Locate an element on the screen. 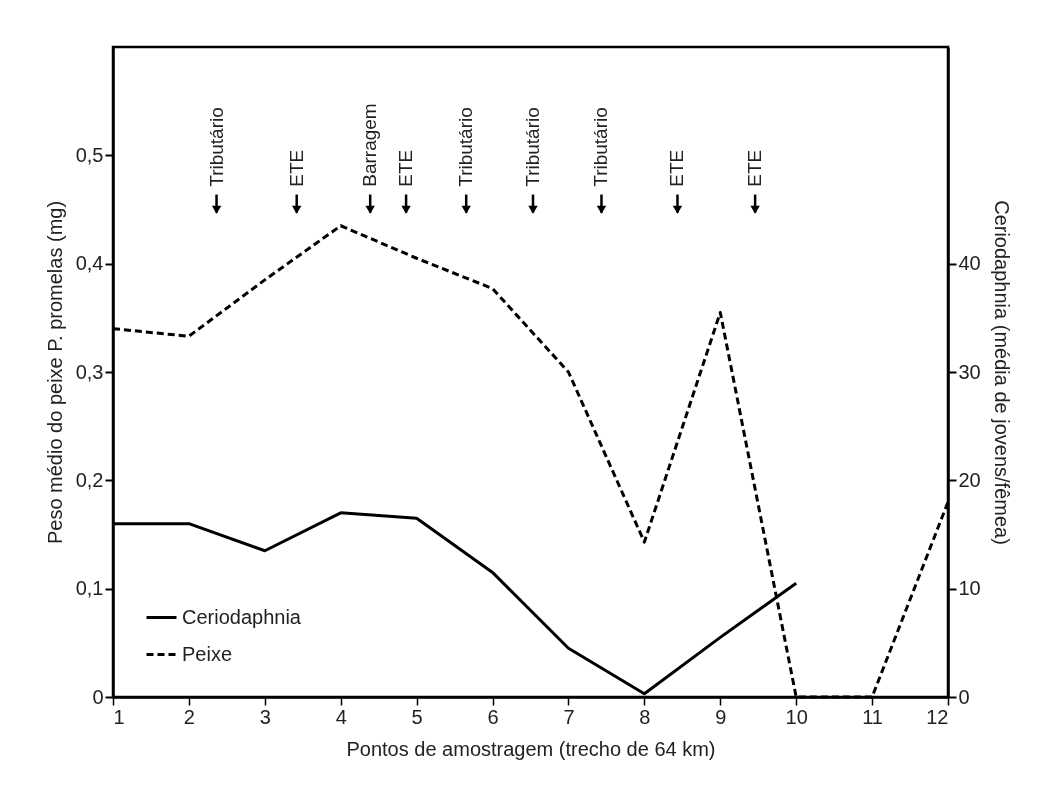 The image size is (1049, 791). y2-tick-label: 40 is located at coordinates (969, 263).